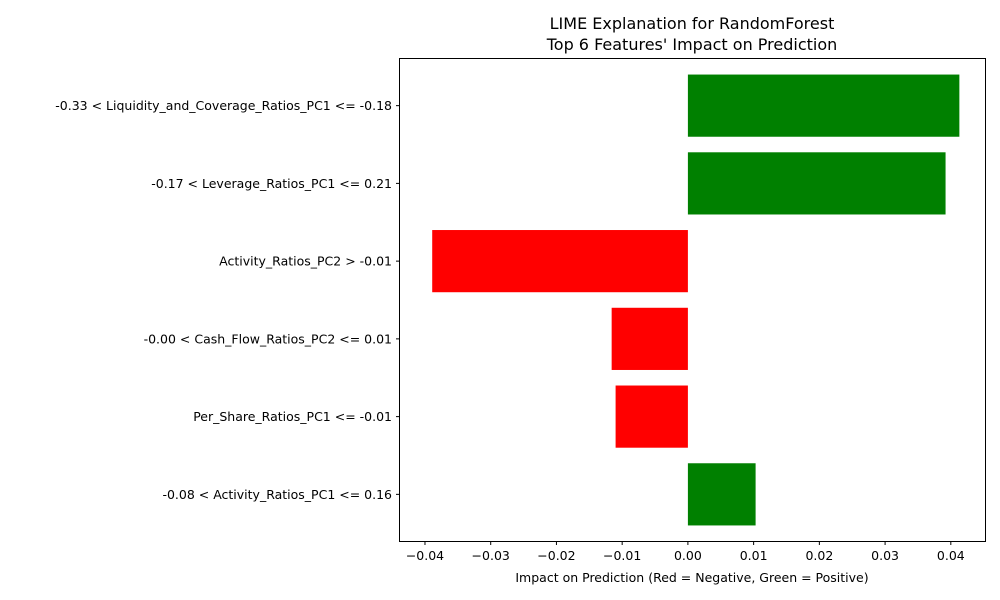 The width and height of the screenshot is (1000, 600). I want to click on x-tick-label: −0.03, so click(491, 555).